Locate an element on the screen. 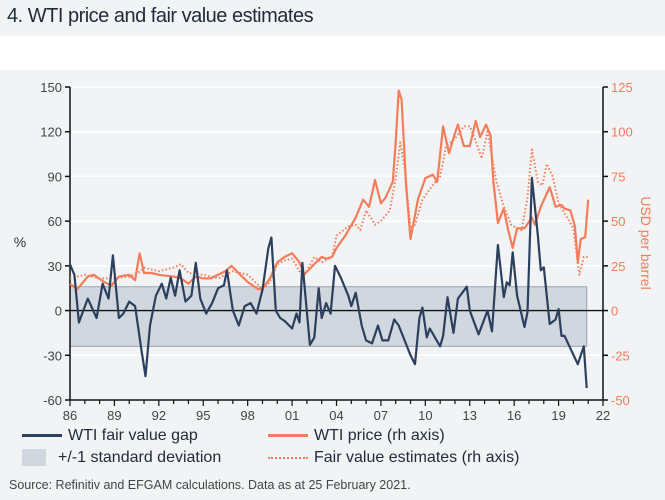 This screenshot has width=665, height=500. x-tick-label: 07 is located at coordinates (381, 415).